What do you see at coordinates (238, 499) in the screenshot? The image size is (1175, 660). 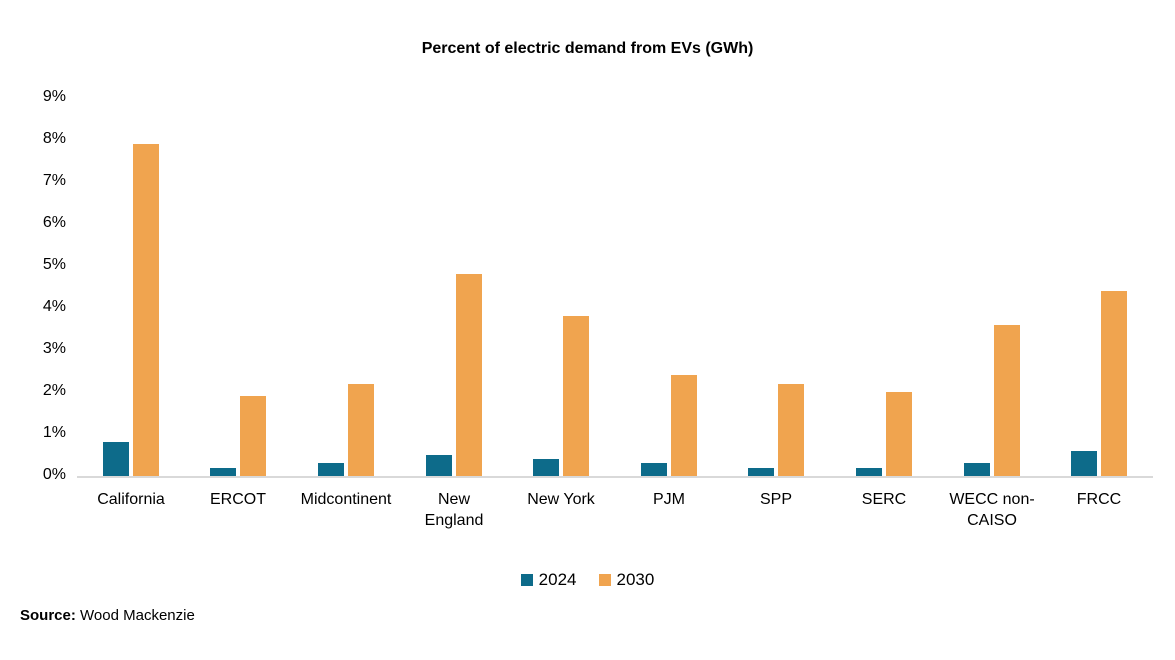 I see `x-category-label: ERCOT` at bounding box center [238, 499].